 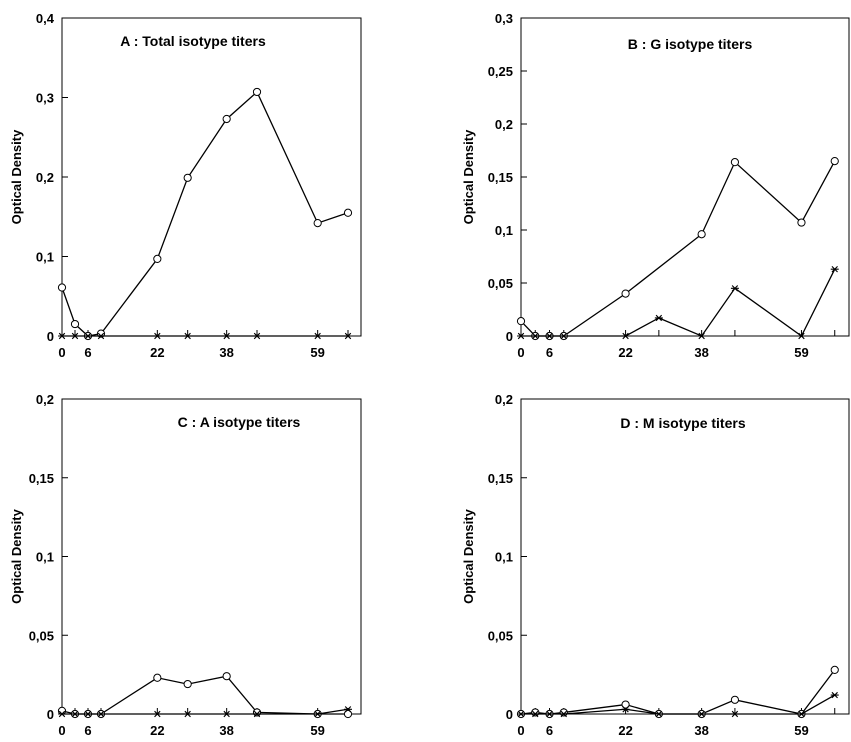 What do you see at coordinates (625, 730) in the screenshot?
I see `x-tick-label: 22` at bounding box center [625, 730].